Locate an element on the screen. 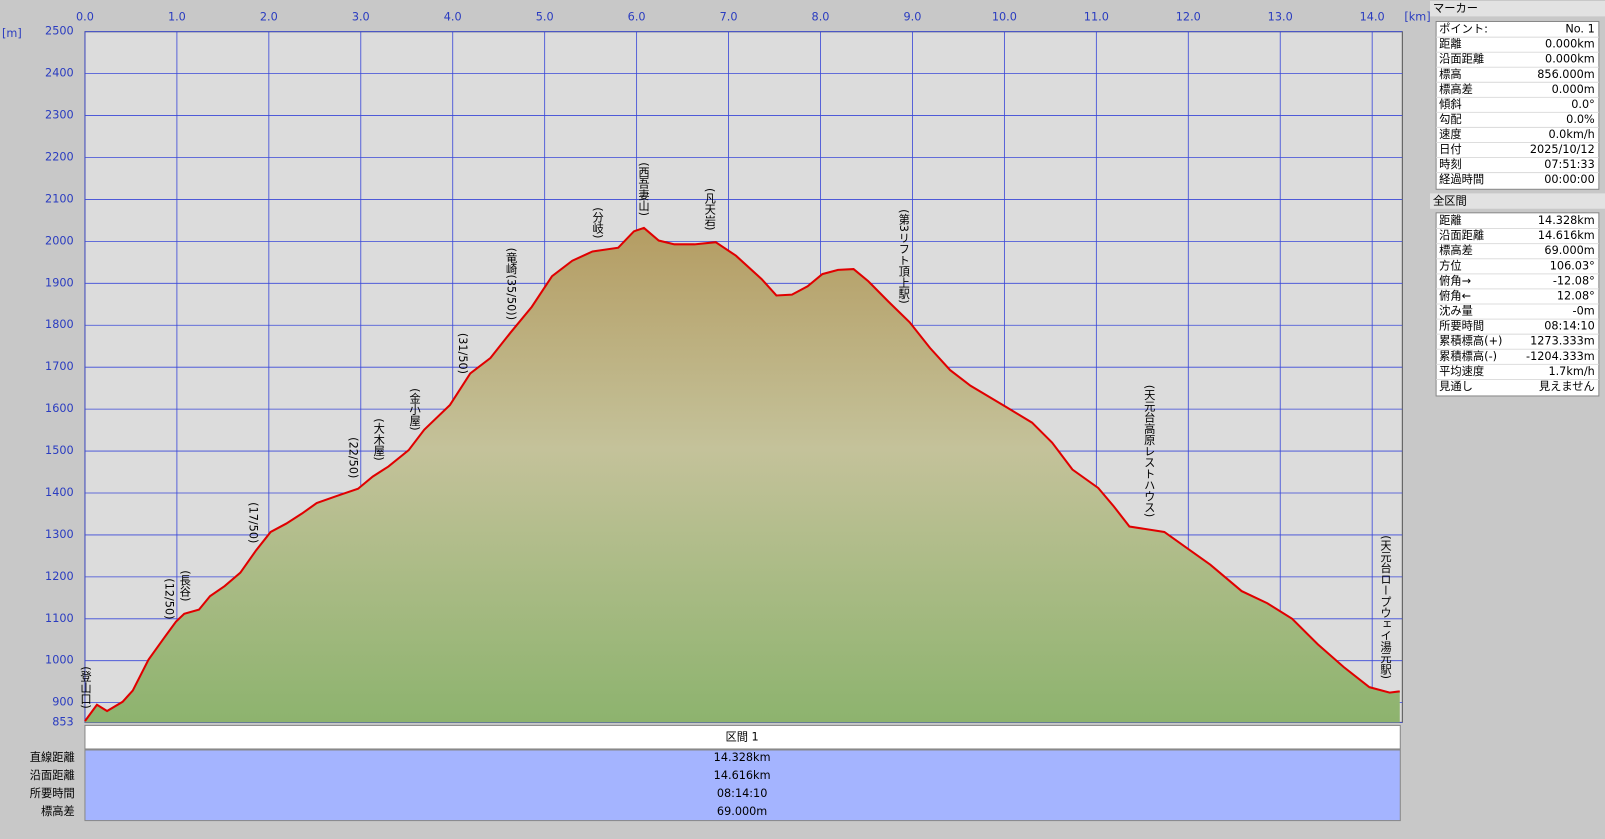 This screenshot has height=839, width=1605. panel-label: 方位 is located at coordinates (1450, 265).